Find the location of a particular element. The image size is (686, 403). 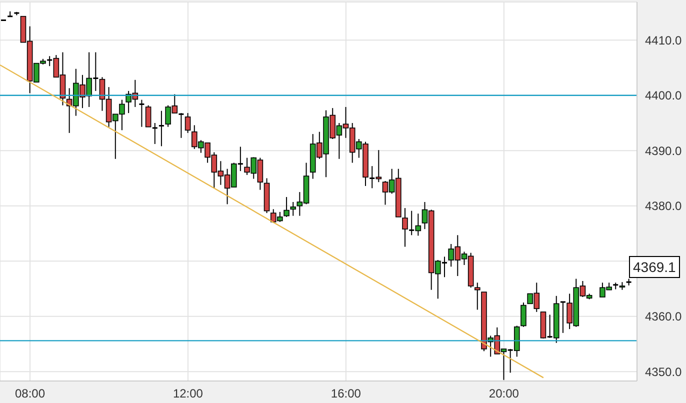

x-tick-label: 16:00 is located at coordinates (346, 393).